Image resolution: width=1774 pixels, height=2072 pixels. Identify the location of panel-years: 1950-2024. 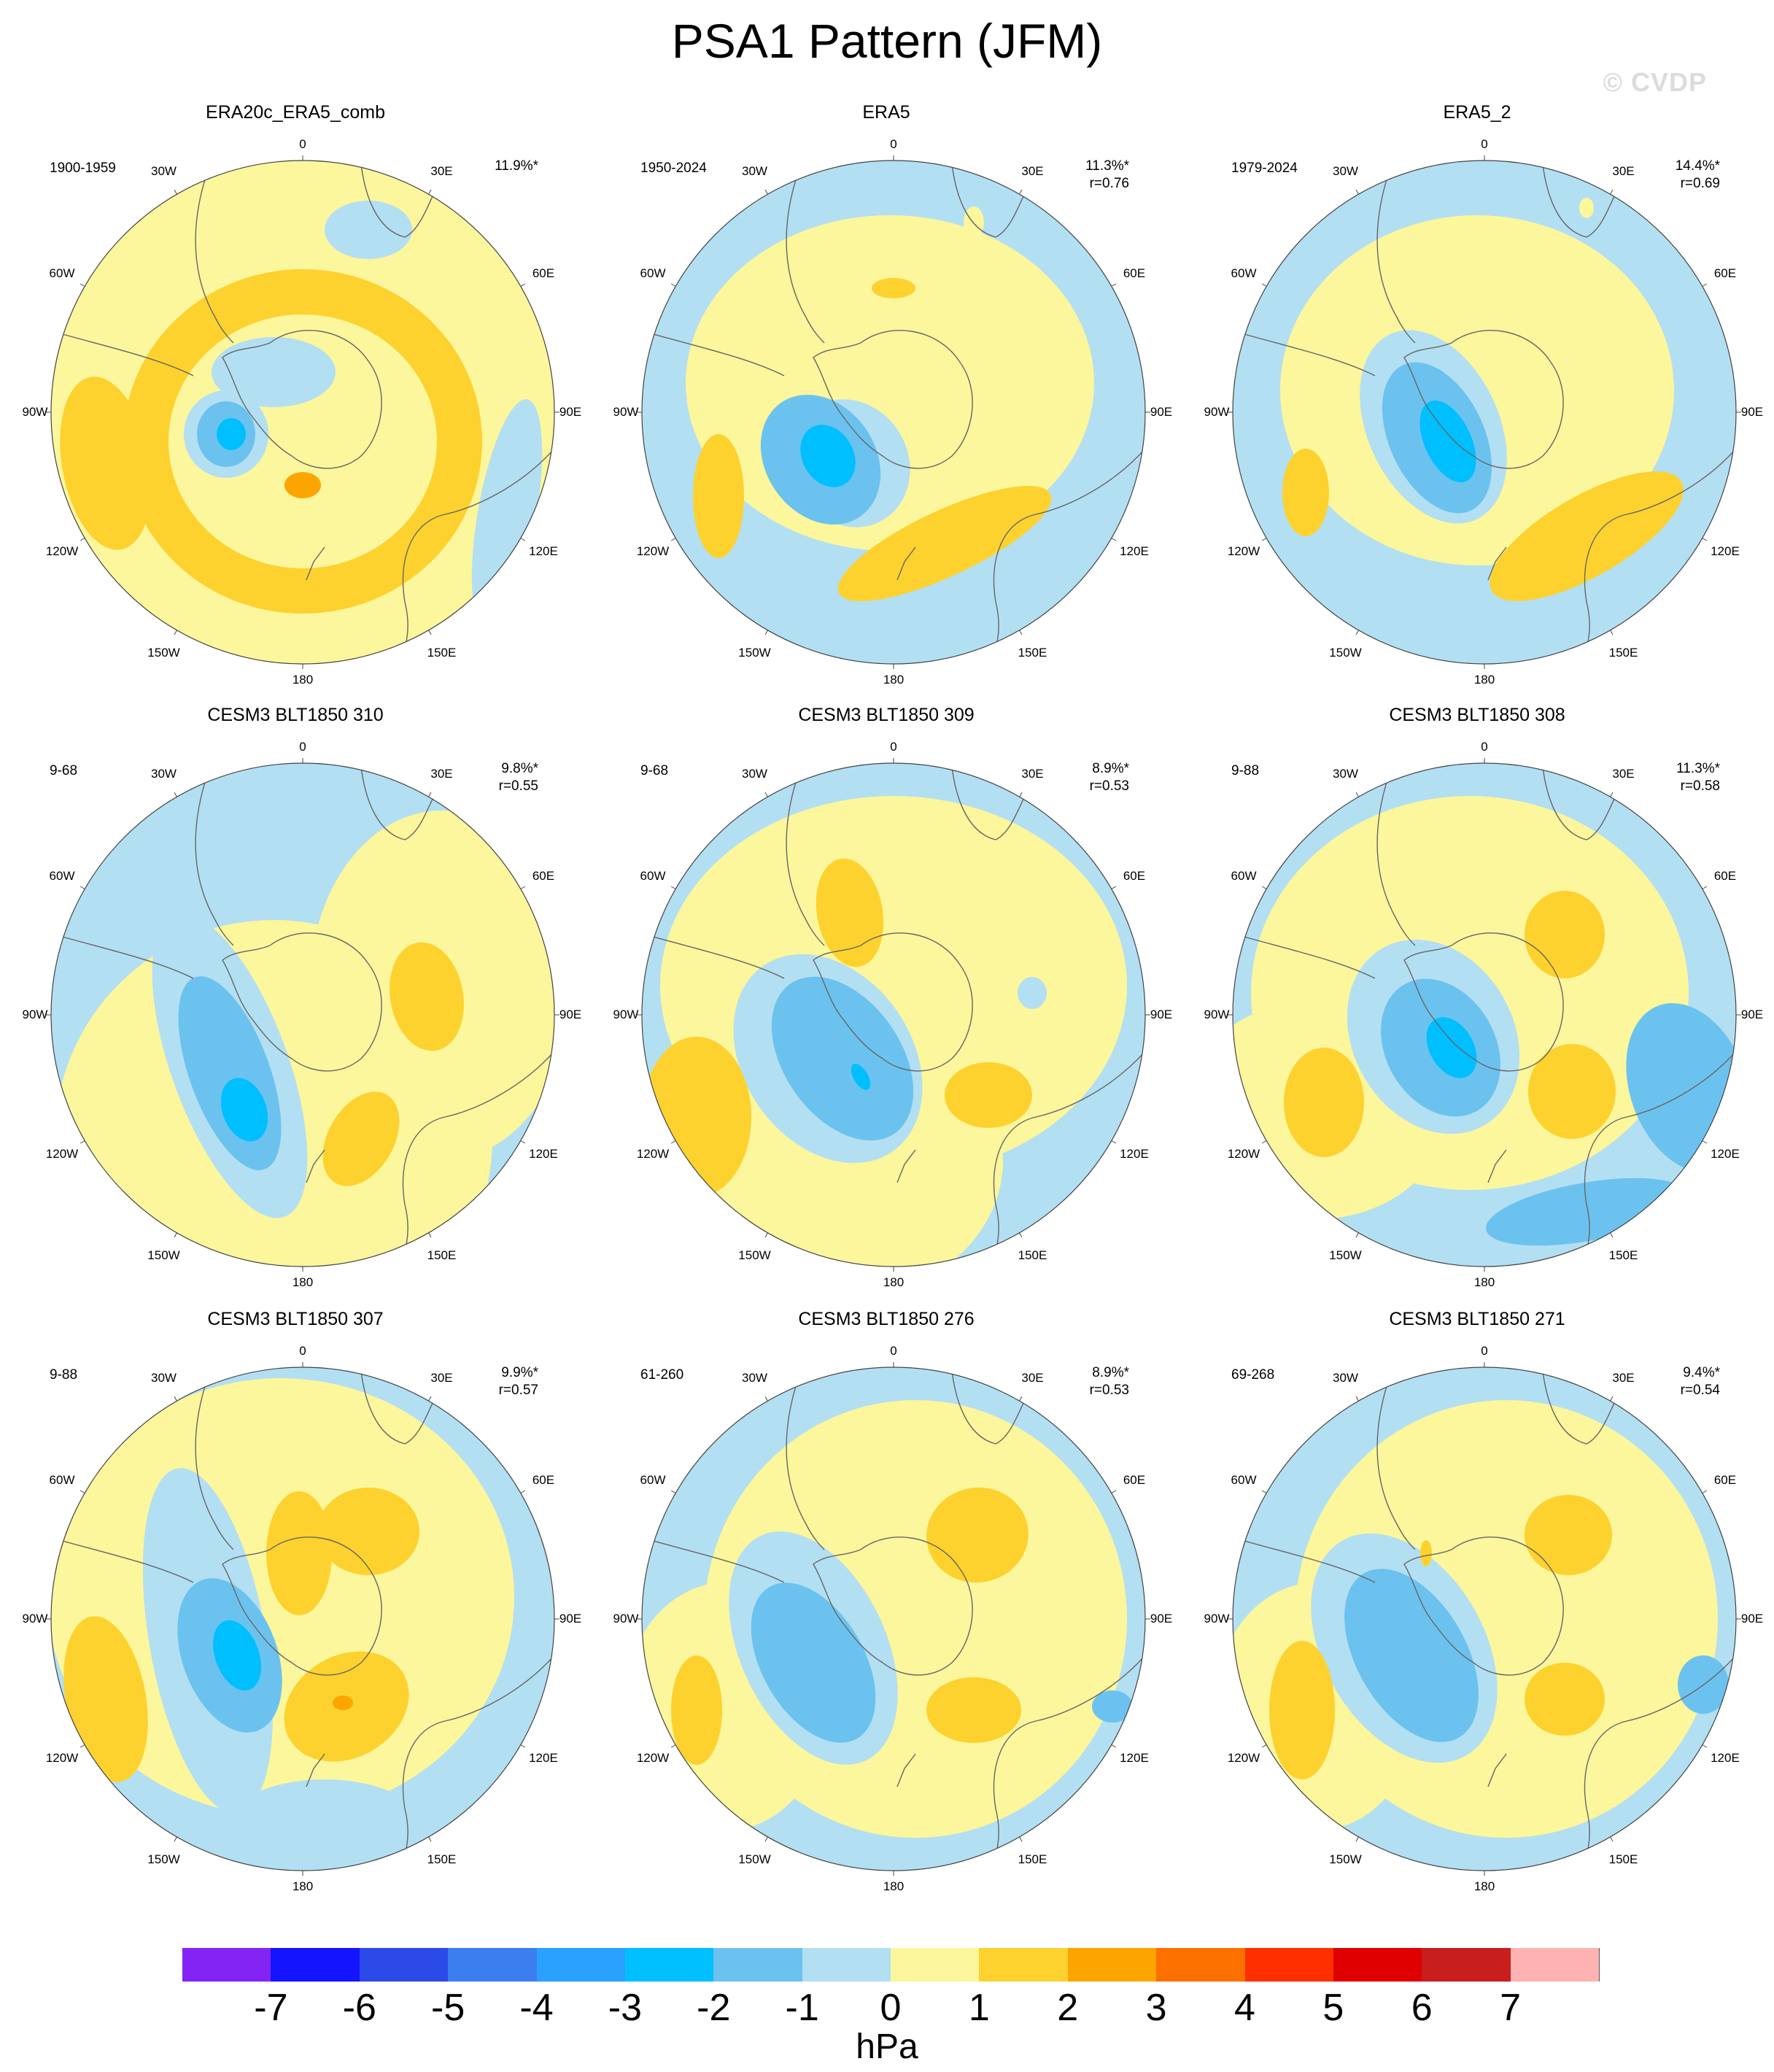
(673, 168).